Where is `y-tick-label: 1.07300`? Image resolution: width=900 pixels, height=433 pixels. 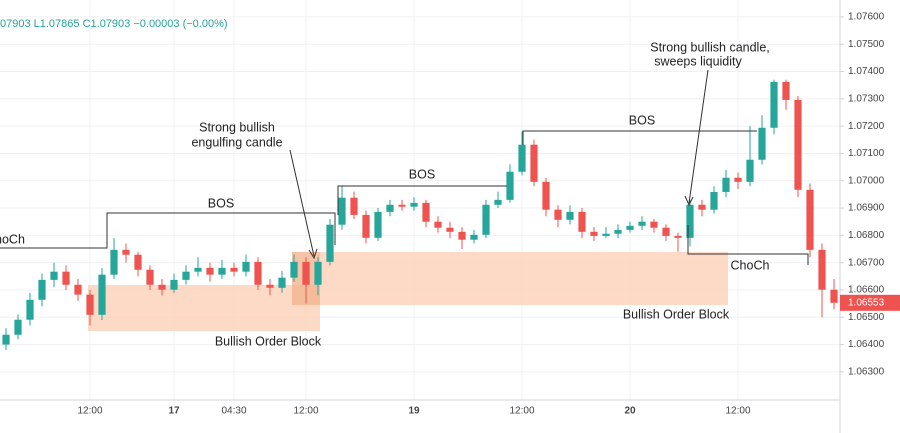
y-tick-label: 1.07300 is located at coordinates (866, 98).